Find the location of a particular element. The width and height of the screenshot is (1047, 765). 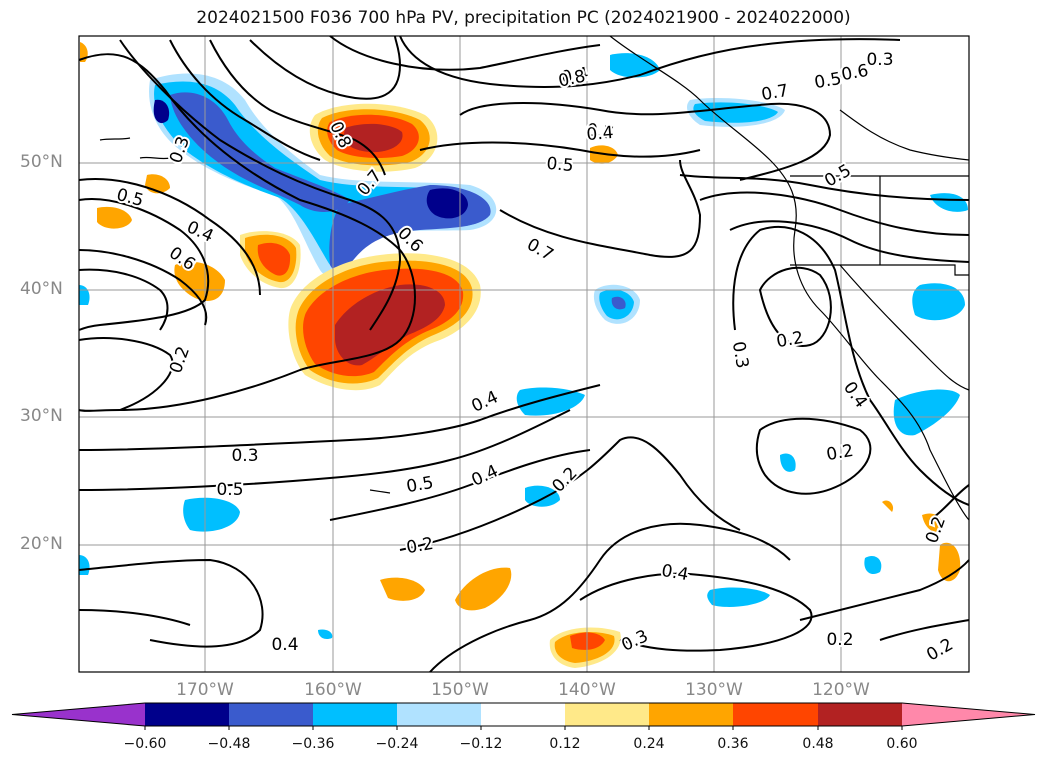

colorbar is located at coordinates (523, 716).